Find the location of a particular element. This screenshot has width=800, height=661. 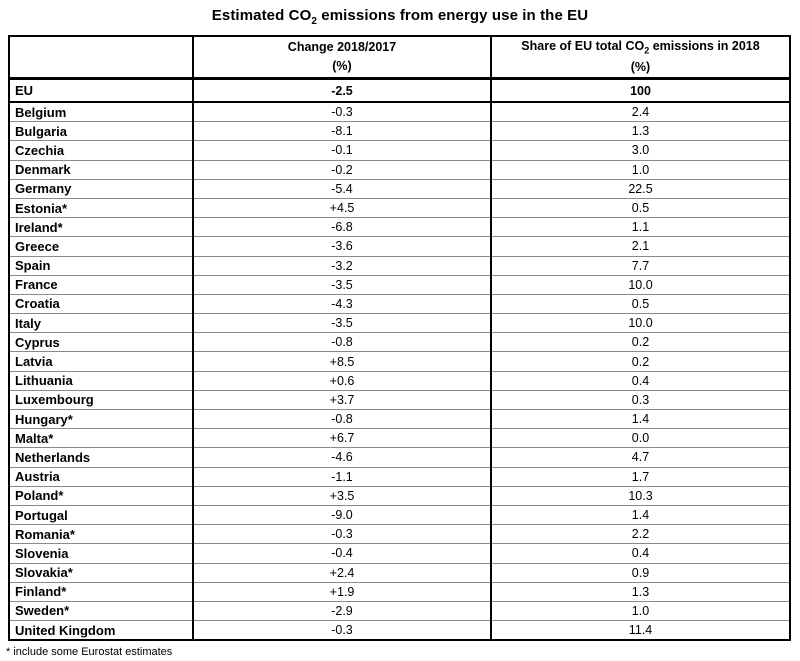

table-row: Bulgaria -8.1 1.3 is located at coordinates (399, 131).